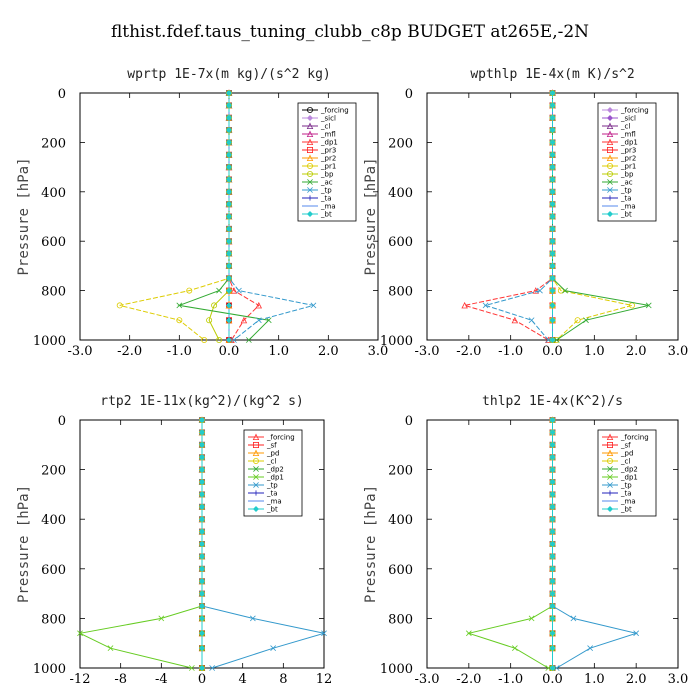 This screenshot has width=700, height=700. I want to click on legend-label: _ac, so click(326, 183).